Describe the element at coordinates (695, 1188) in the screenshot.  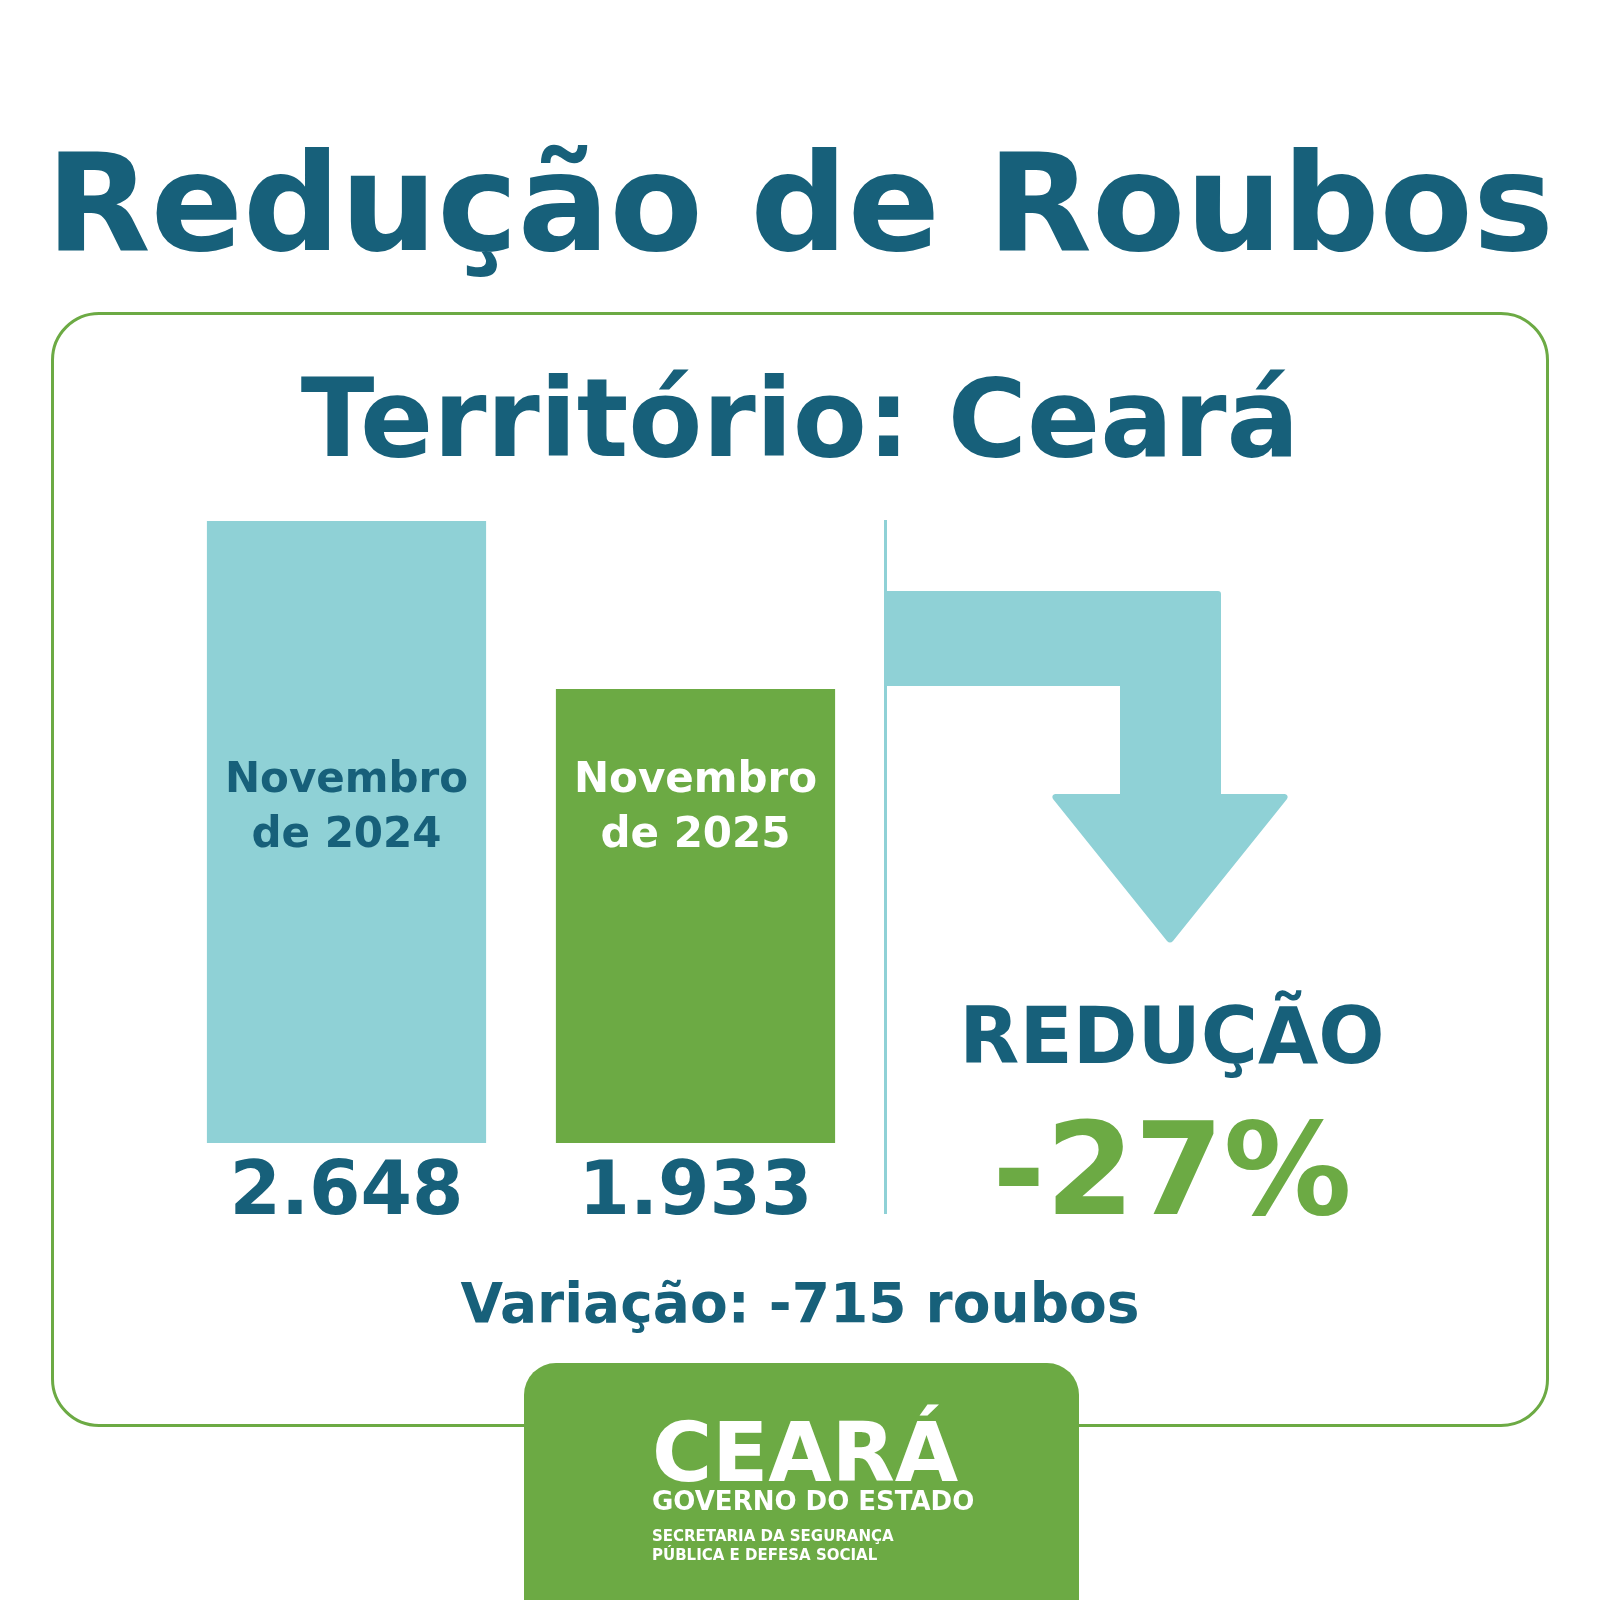
I see `data-label: 1.933` at that location.